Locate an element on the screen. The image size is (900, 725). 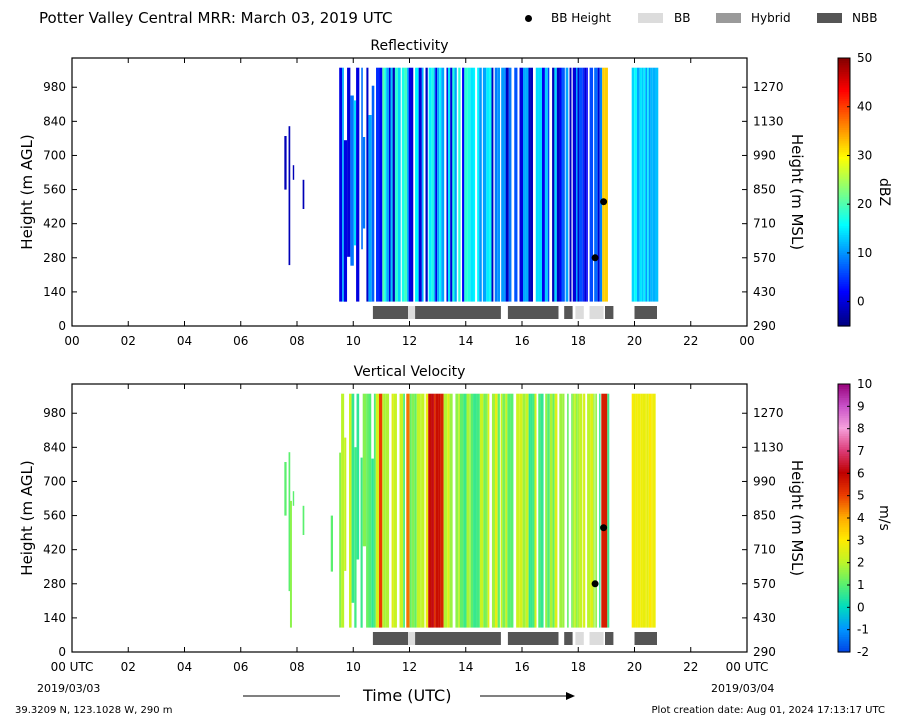
panel2-bb-height-point is located at coordinates (604, 528).